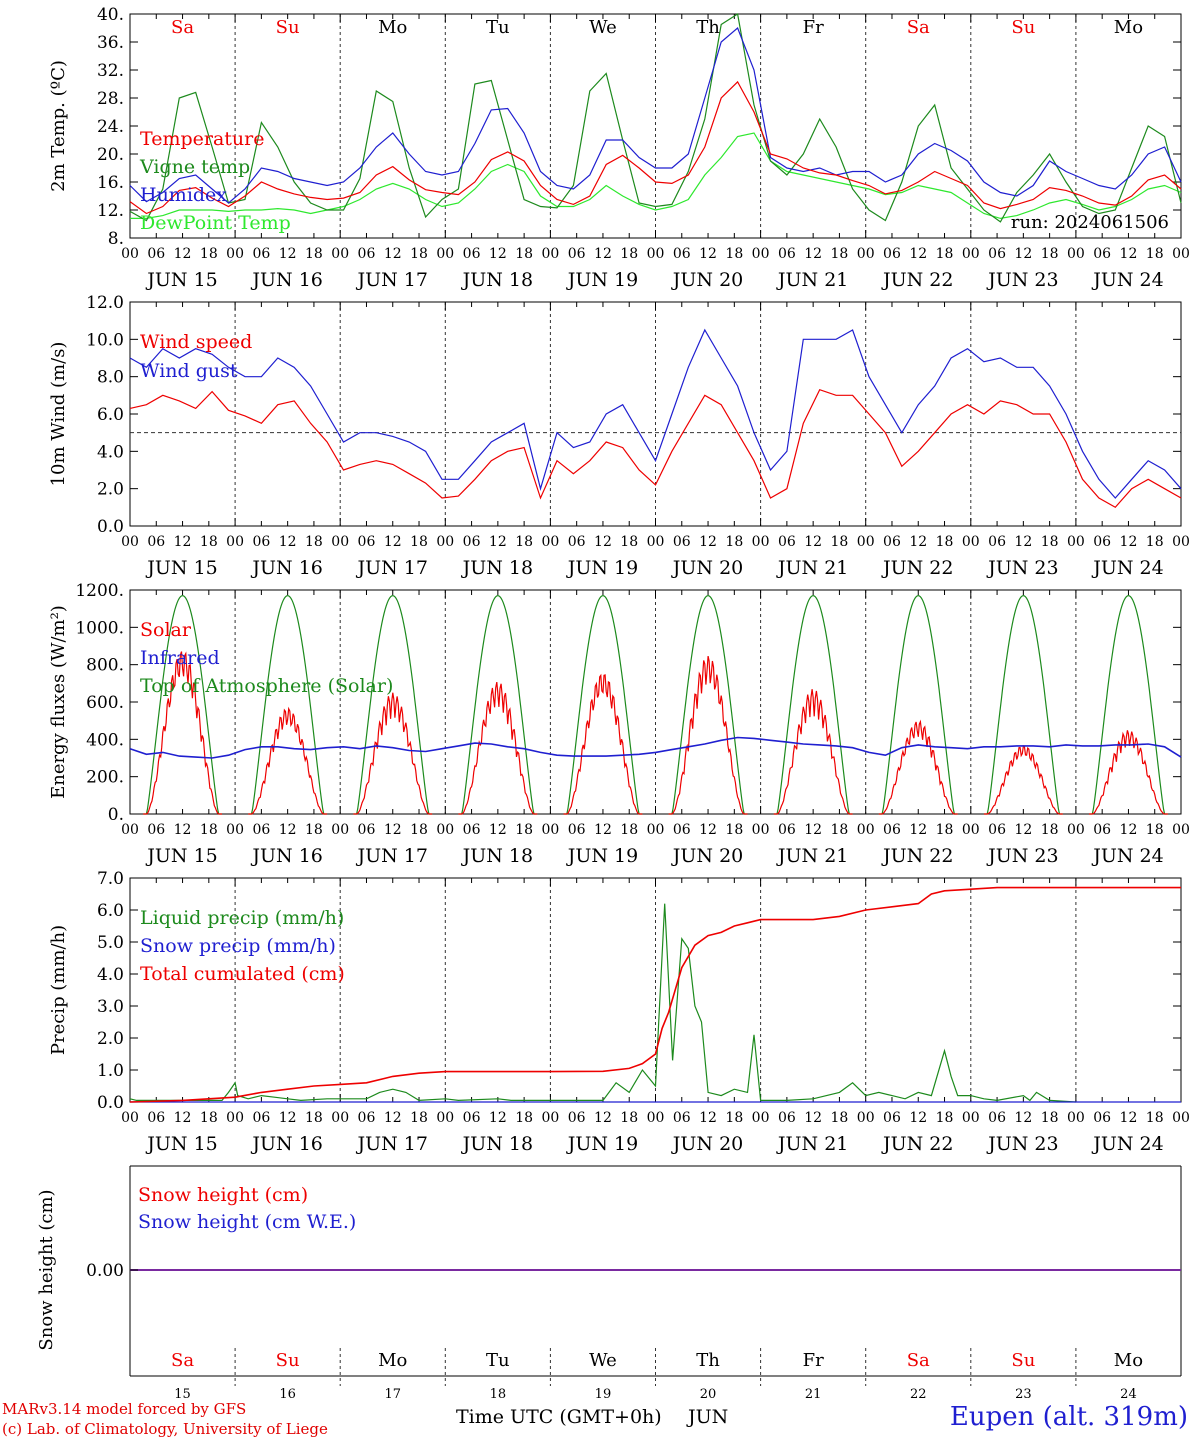 This screenshot has height=1440, width=1194. I want to click on day-number: 24, so click(1128, 1393).